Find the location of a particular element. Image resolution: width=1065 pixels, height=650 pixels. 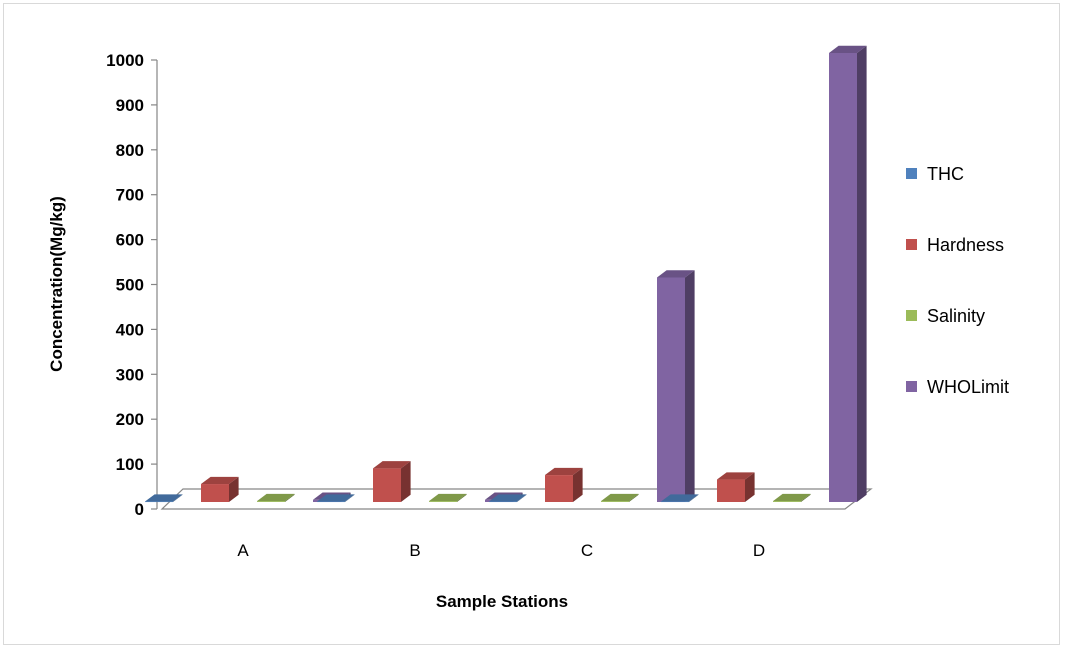

bar-salinity-a is located at coordinates (276, 497).